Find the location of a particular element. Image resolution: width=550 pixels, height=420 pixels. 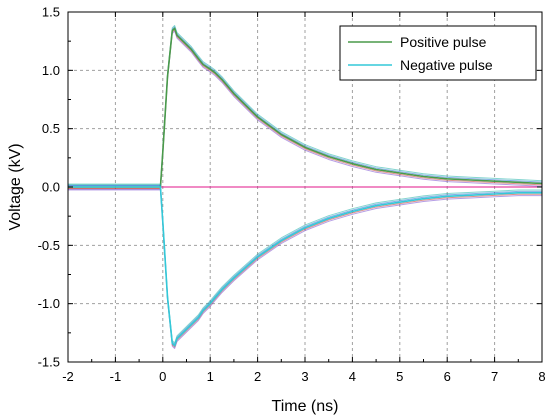

x-tick-label: 1 is located at coordinates (210, 376).